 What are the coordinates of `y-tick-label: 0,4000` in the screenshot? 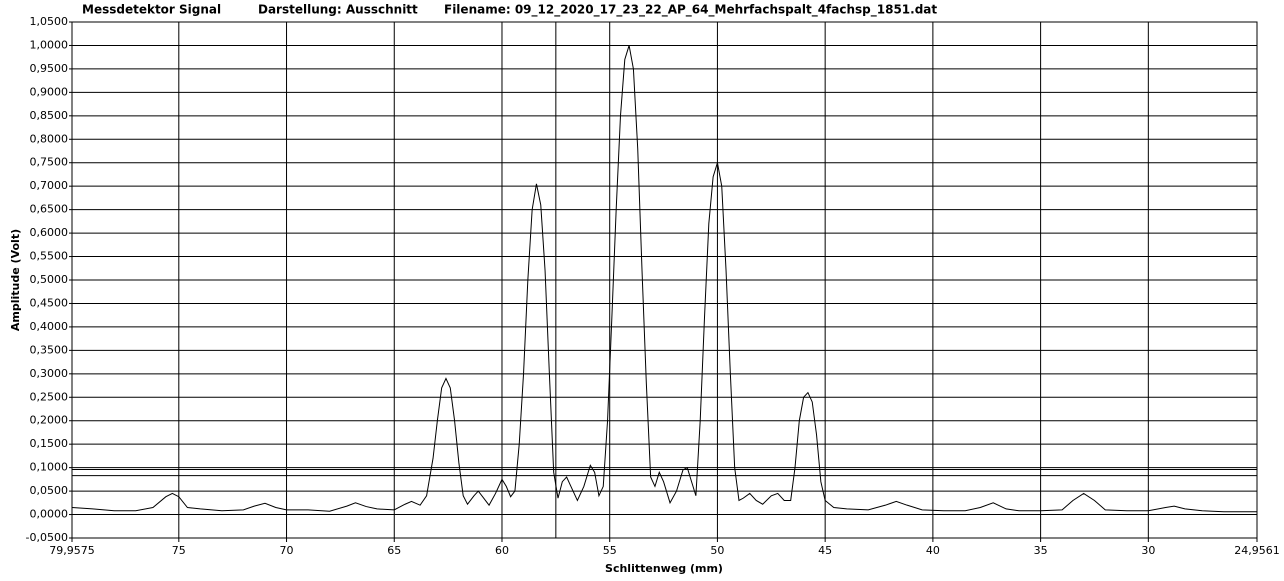 It's located at (49, 326).